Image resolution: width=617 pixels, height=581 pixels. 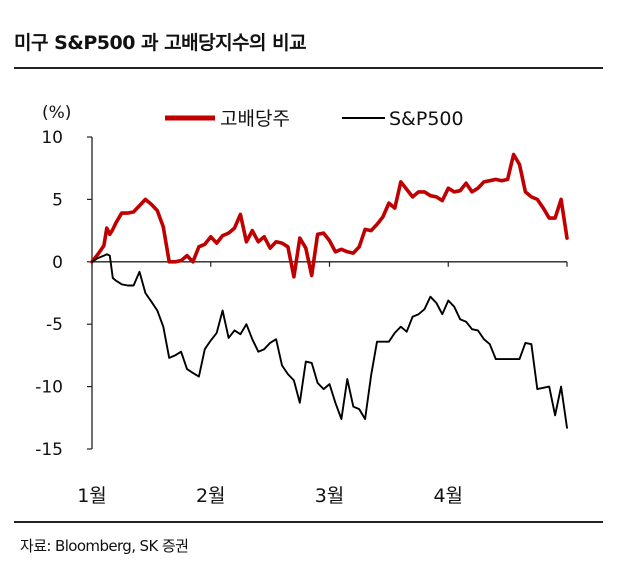 I want to click on chart-title: 미구 S&P500 과 고배당지수의 비교, so click(x=160, y=43).